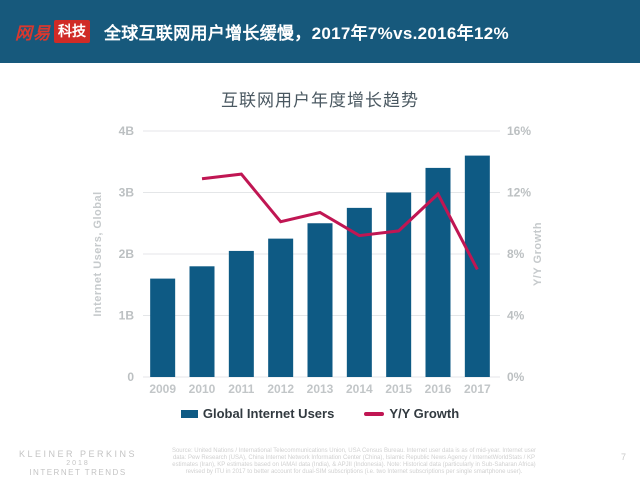 This screenshot has width=640, height=480. I want to click on logo-sub-badge: 科技, so click(72, 31).